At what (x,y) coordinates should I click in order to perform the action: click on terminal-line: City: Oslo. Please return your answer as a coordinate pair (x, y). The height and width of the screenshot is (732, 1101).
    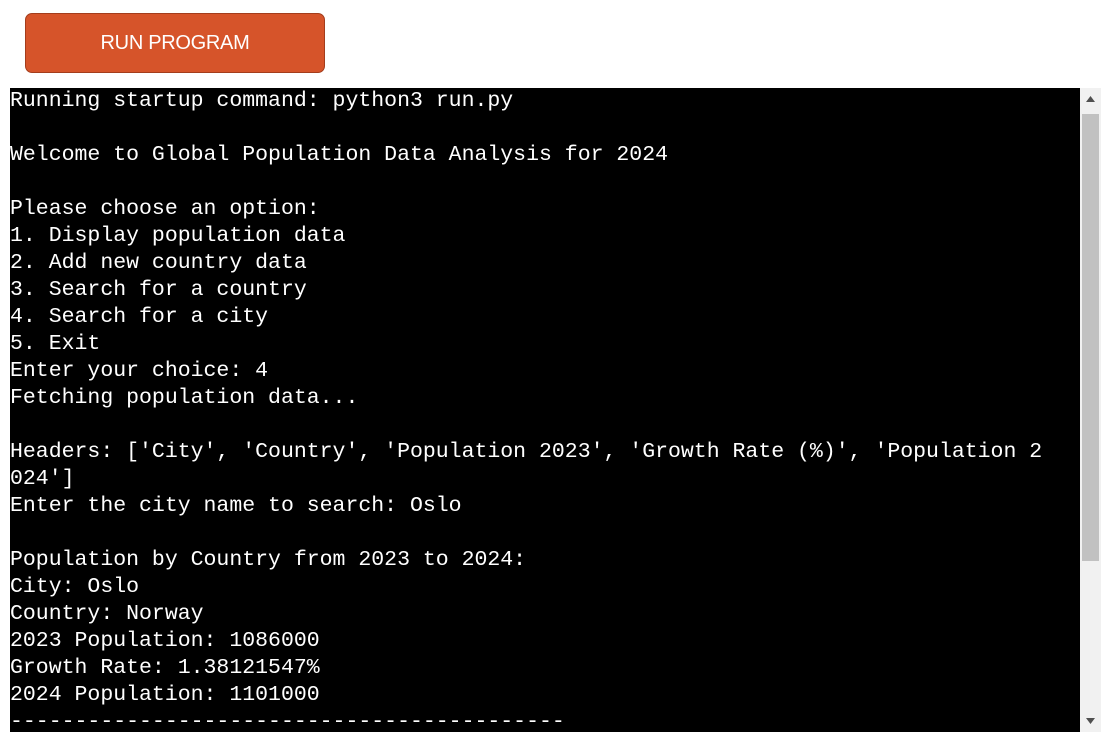
    Looking at the image, I should click on (75, 587).